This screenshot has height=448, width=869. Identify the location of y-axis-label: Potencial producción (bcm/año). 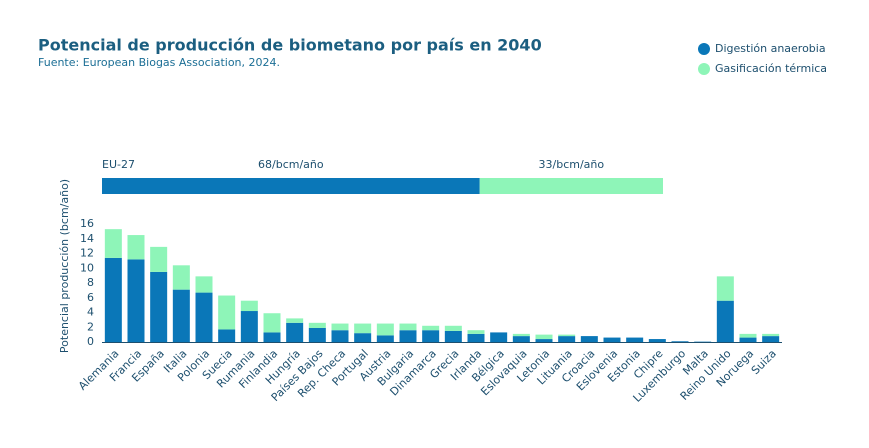
(64, 266).